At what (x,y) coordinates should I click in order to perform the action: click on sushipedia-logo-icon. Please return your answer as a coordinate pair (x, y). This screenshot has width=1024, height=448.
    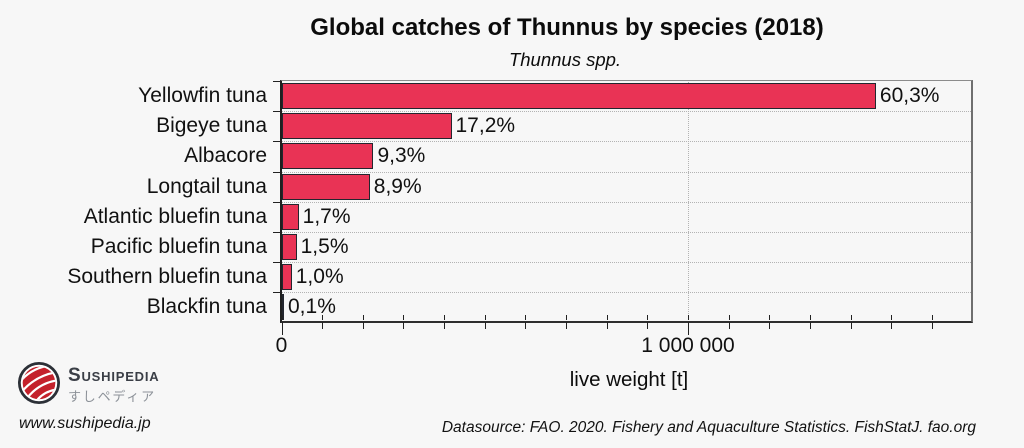
    Looking at the image, I should click on (39, 383).